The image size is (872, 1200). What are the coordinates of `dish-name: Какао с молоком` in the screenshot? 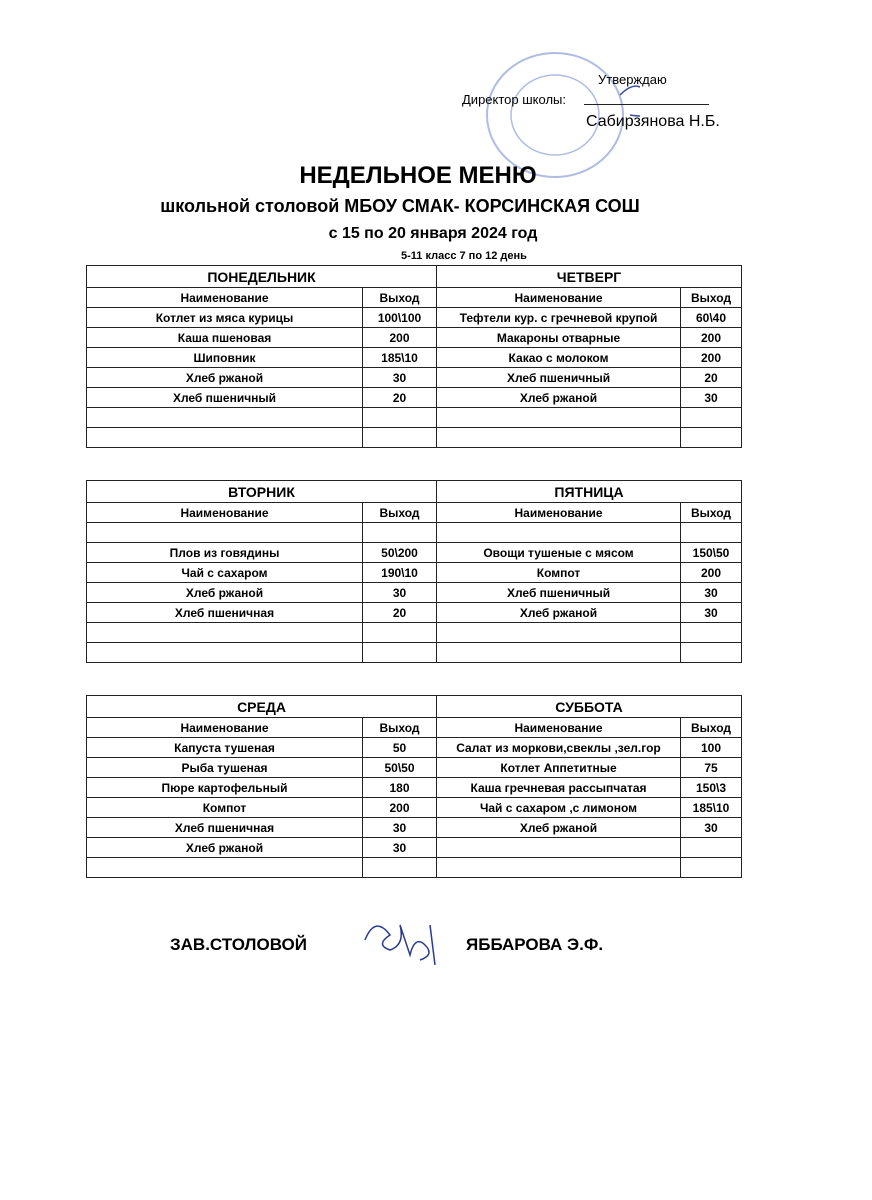 It's located at (559, 357).